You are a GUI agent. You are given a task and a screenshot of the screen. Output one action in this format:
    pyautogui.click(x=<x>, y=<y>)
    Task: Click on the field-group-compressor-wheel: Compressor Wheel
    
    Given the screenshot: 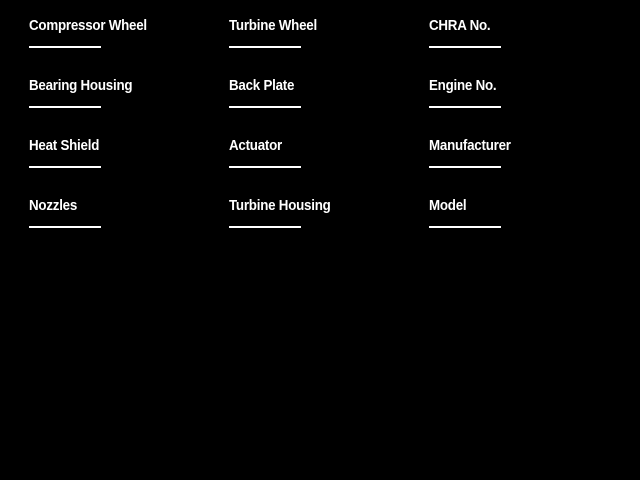 What is the action you would take?
    pyautogui.click(x=124, y=43)
    